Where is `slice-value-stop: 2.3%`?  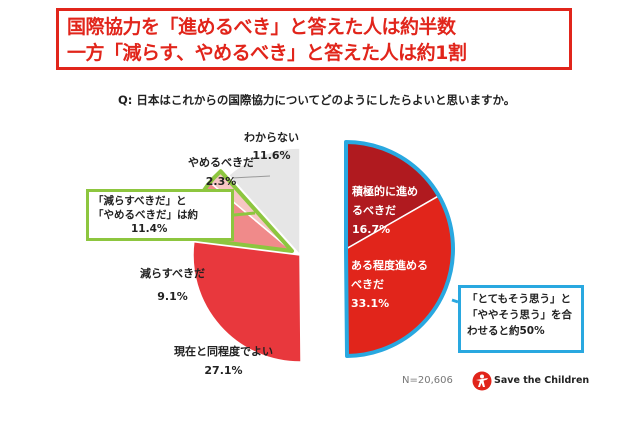 slice-value-stop: 2.3% is located at coordinates (221, 181).